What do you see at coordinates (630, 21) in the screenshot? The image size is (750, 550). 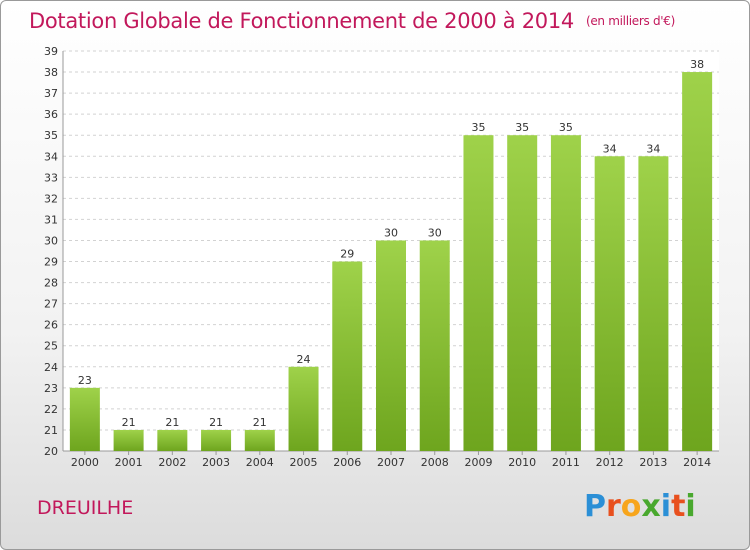 I see `unit-label: (en milliers d'€)` at bounding box center [630, 21].